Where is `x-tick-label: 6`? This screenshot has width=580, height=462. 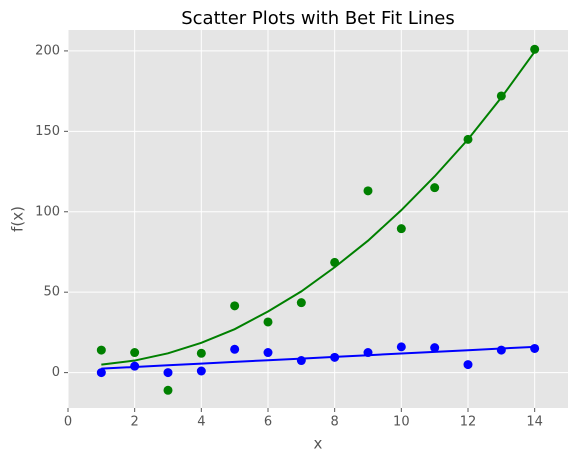 x-tick-label: 6 is located at coordinates (268, 422).